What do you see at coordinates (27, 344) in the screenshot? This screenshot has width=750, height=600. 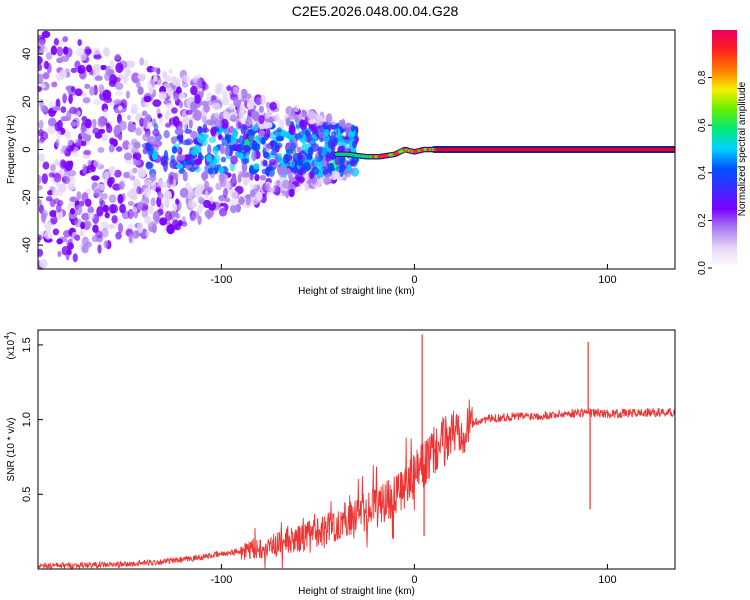 I see `y-tick-label: 1.5` at bounding box center [27, 344].